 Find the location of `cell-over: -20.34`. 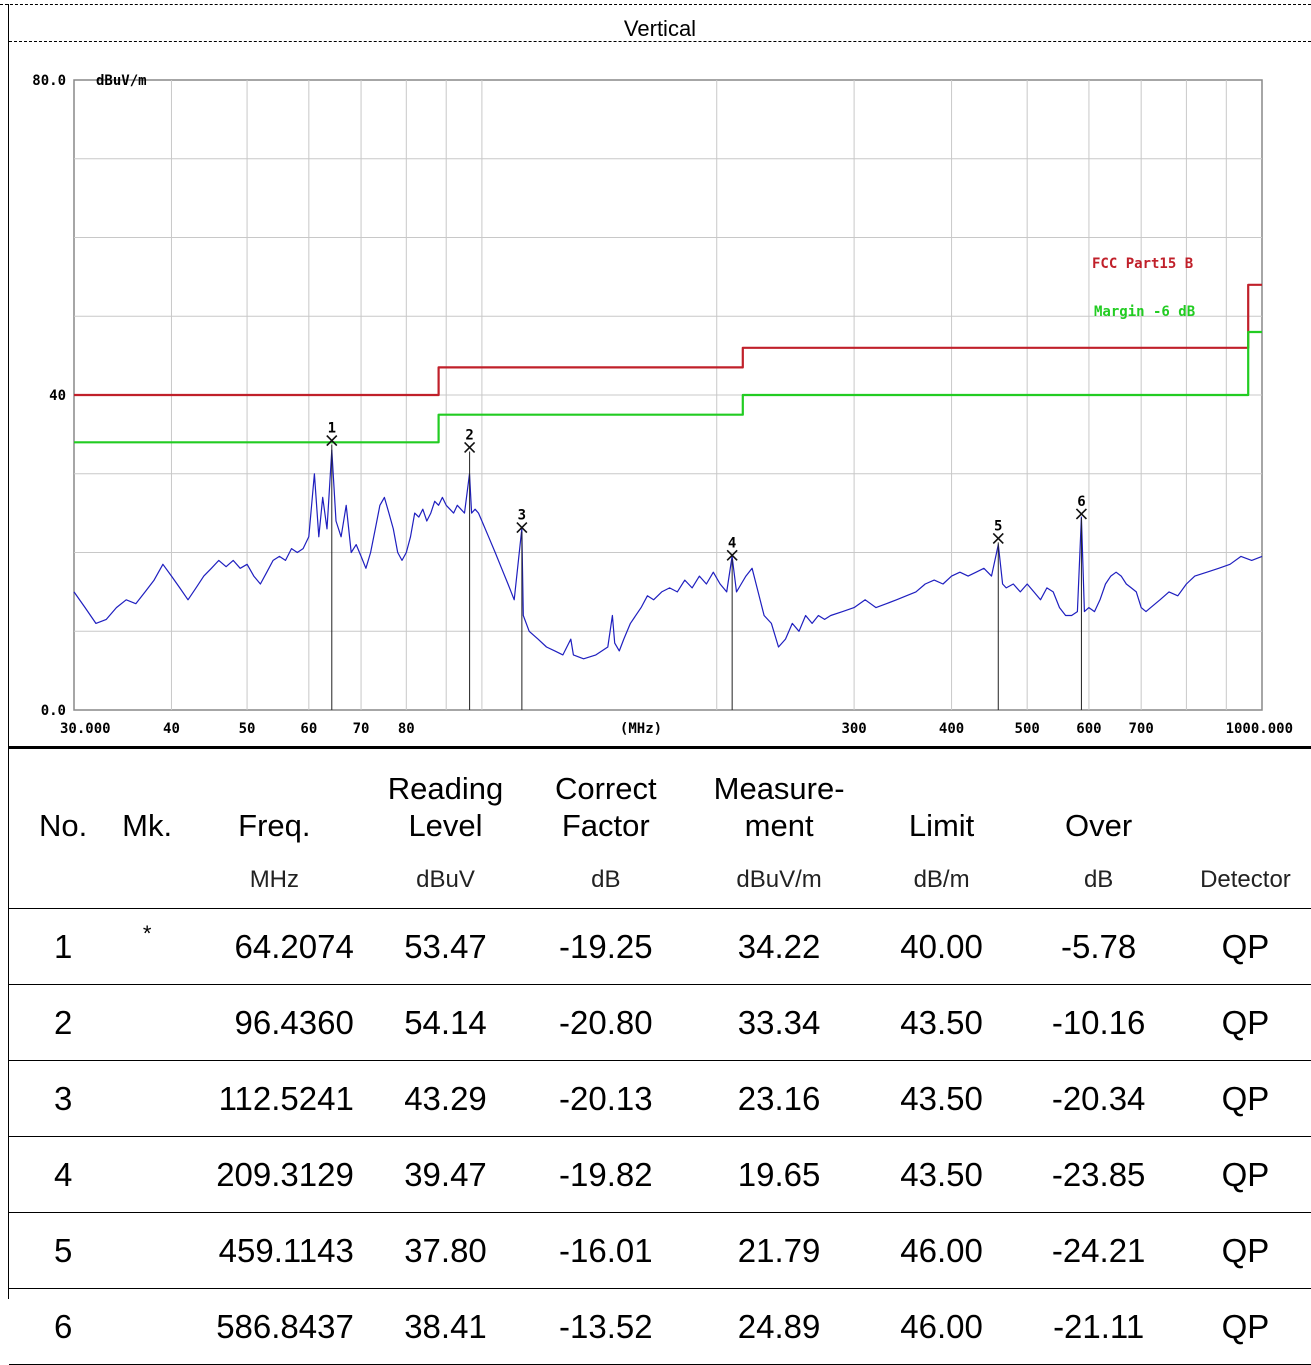

cell-over: -20.34 is located at coordinates (1098, 1098).